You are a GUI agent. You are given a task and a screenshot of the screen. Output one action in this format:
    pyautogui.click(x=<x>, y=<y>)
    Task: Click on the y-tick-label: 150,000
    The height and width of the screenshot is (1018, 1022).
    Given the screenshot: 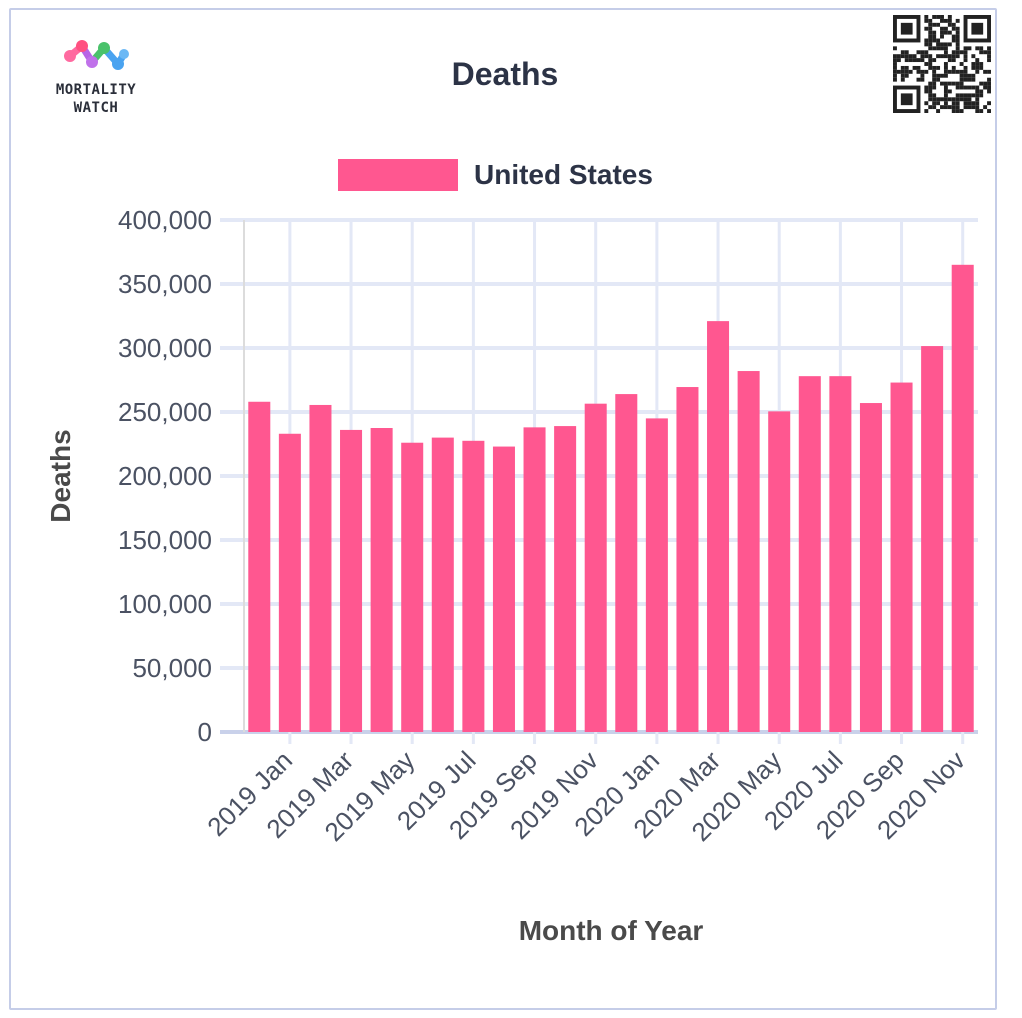 What is the action you would take?
    pyautogui.click(x=165, y=540)
    